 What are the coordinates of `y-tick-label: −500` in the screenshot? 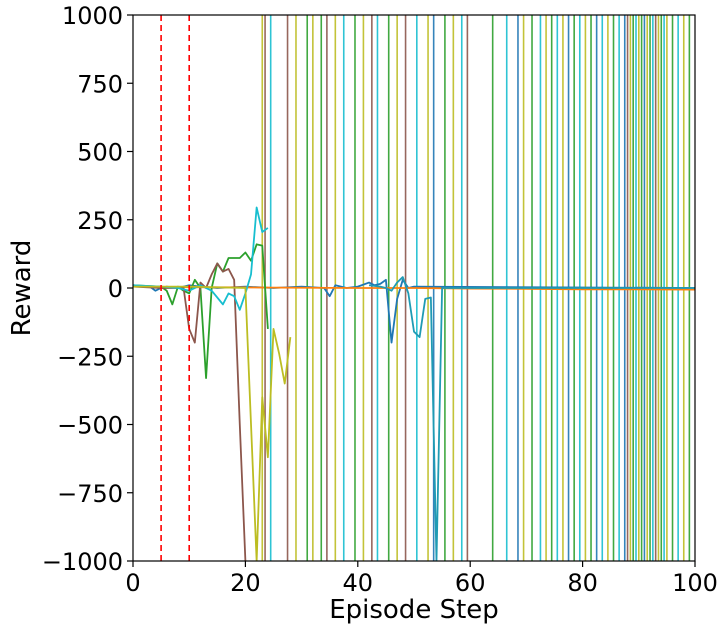 It's located at (90, 426).